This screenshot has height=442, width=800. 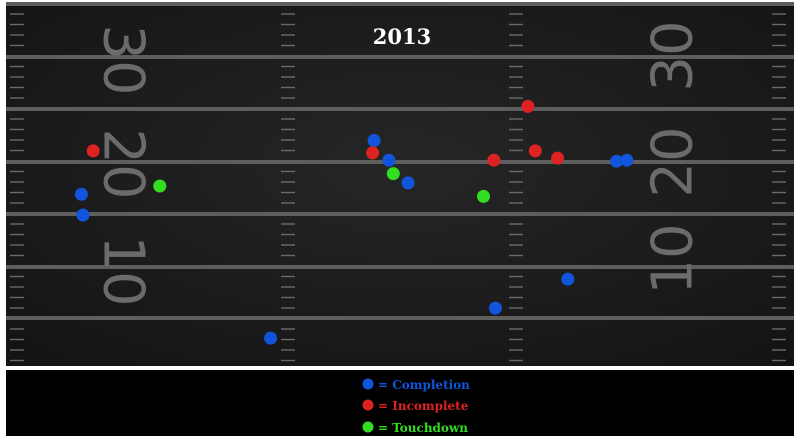 I want to click on yard-numbers-right: 30 20 10, so click(x=673, y=157).